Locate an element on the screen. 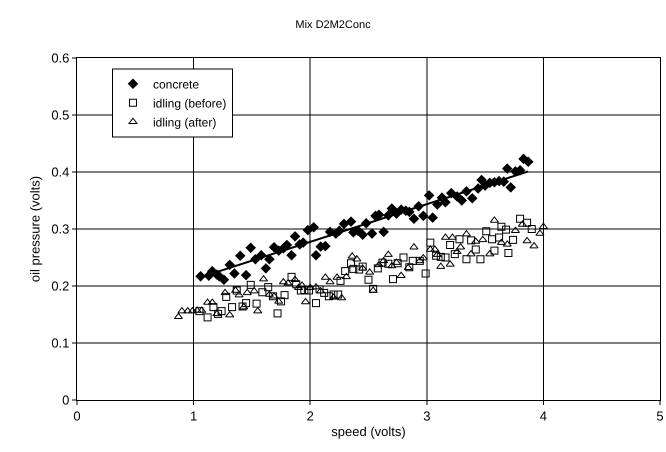 This screenshot has width=666, height=452. y-tick-label: 0.4 is located at coordinates (60, 172).